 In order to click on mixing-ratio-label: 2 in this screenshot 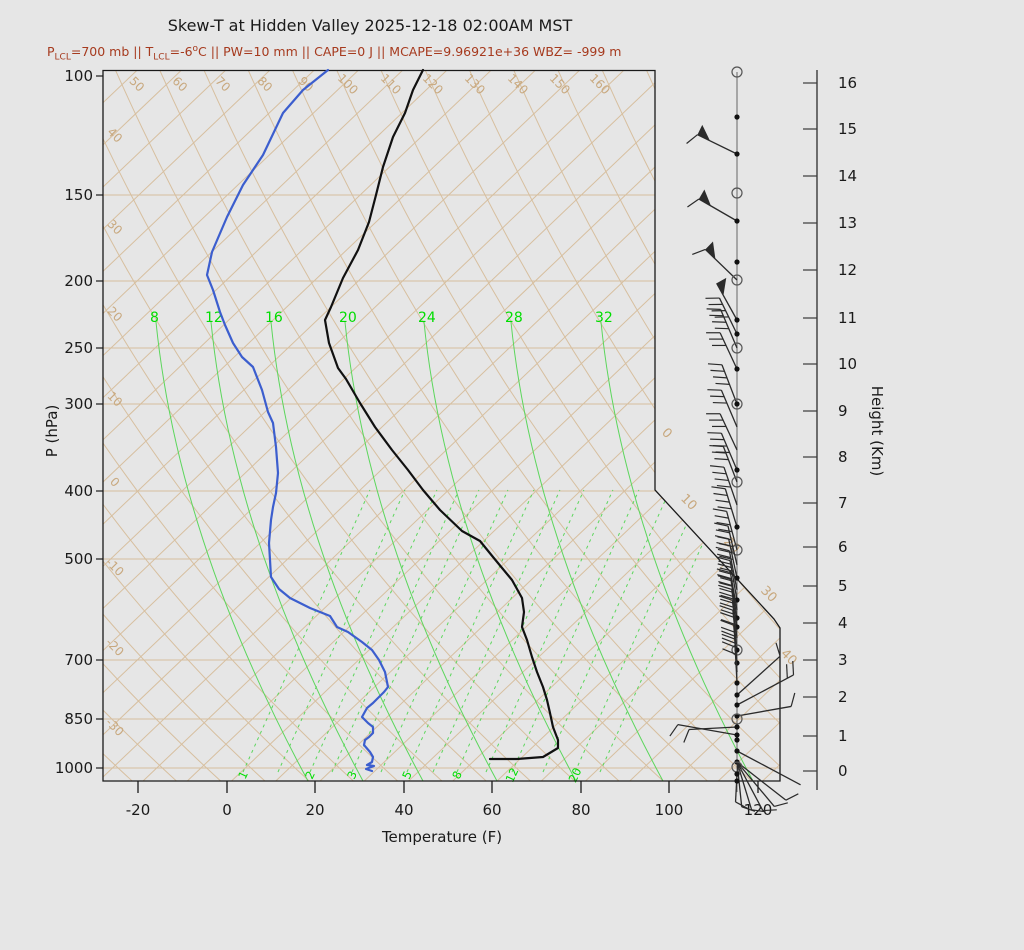, I will do `click(310, 775)`.